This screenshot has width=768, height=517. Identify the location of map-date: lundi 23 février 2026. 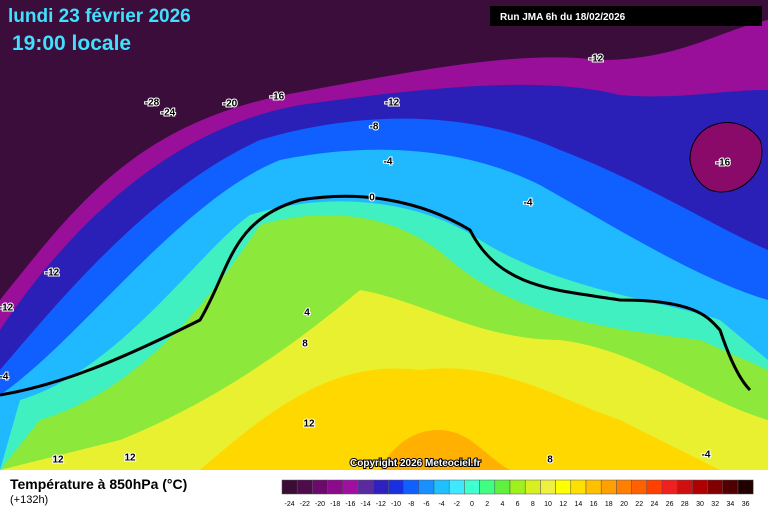
(99, 16).